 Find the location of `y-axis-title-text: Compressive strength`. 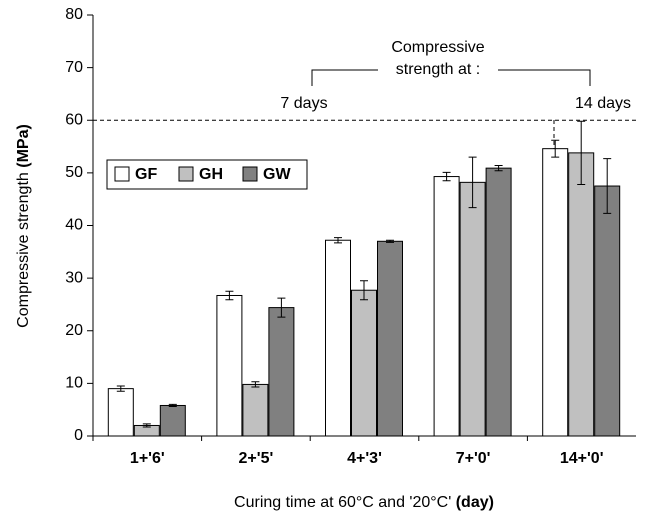

y-axis-title-text: Compressive strength is located at coordinates (23, 250).